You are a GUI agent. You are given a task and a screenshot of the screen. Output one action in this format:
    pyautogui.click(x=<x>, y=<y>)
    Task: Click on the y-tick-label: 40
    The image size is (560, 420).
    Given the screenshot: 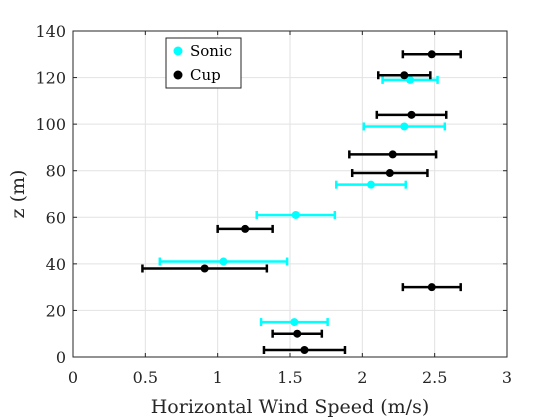 What is the action you would take?
    pyautogui.click(x=56, y=264)
    